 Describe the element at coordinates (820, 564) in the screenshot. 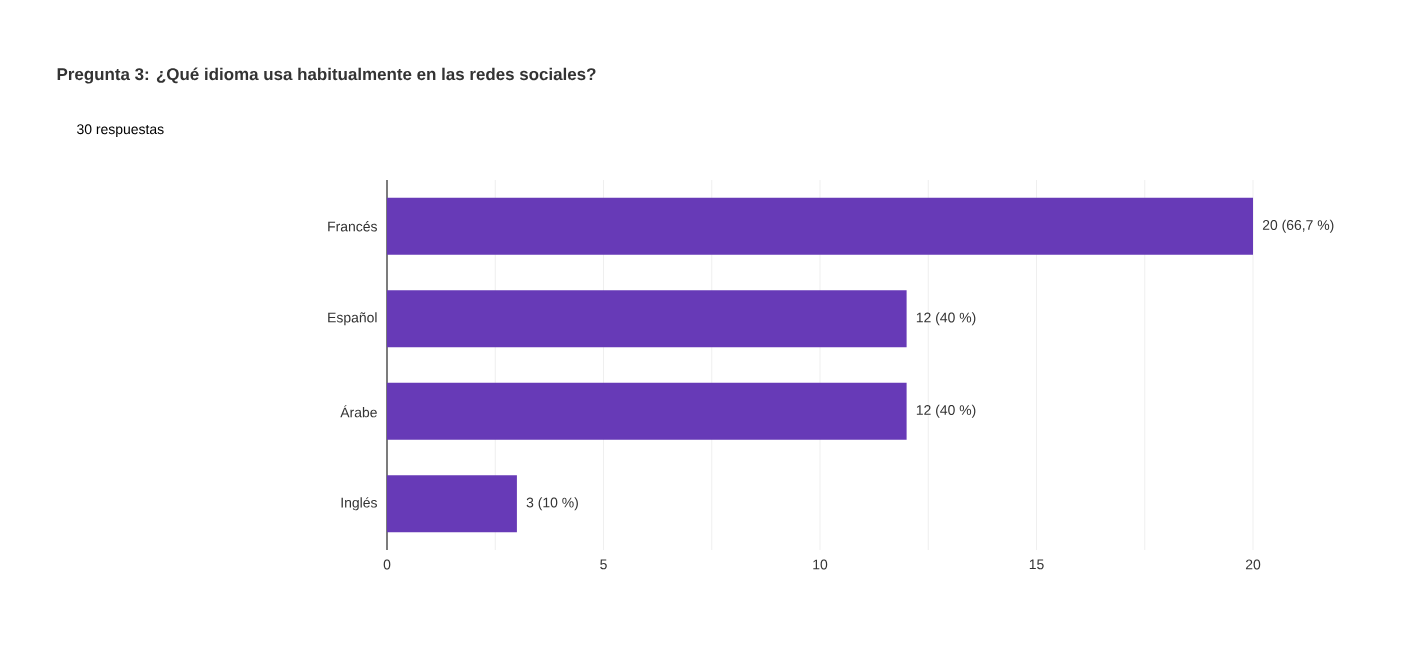

I see `x-tick-label: 10` at that location.